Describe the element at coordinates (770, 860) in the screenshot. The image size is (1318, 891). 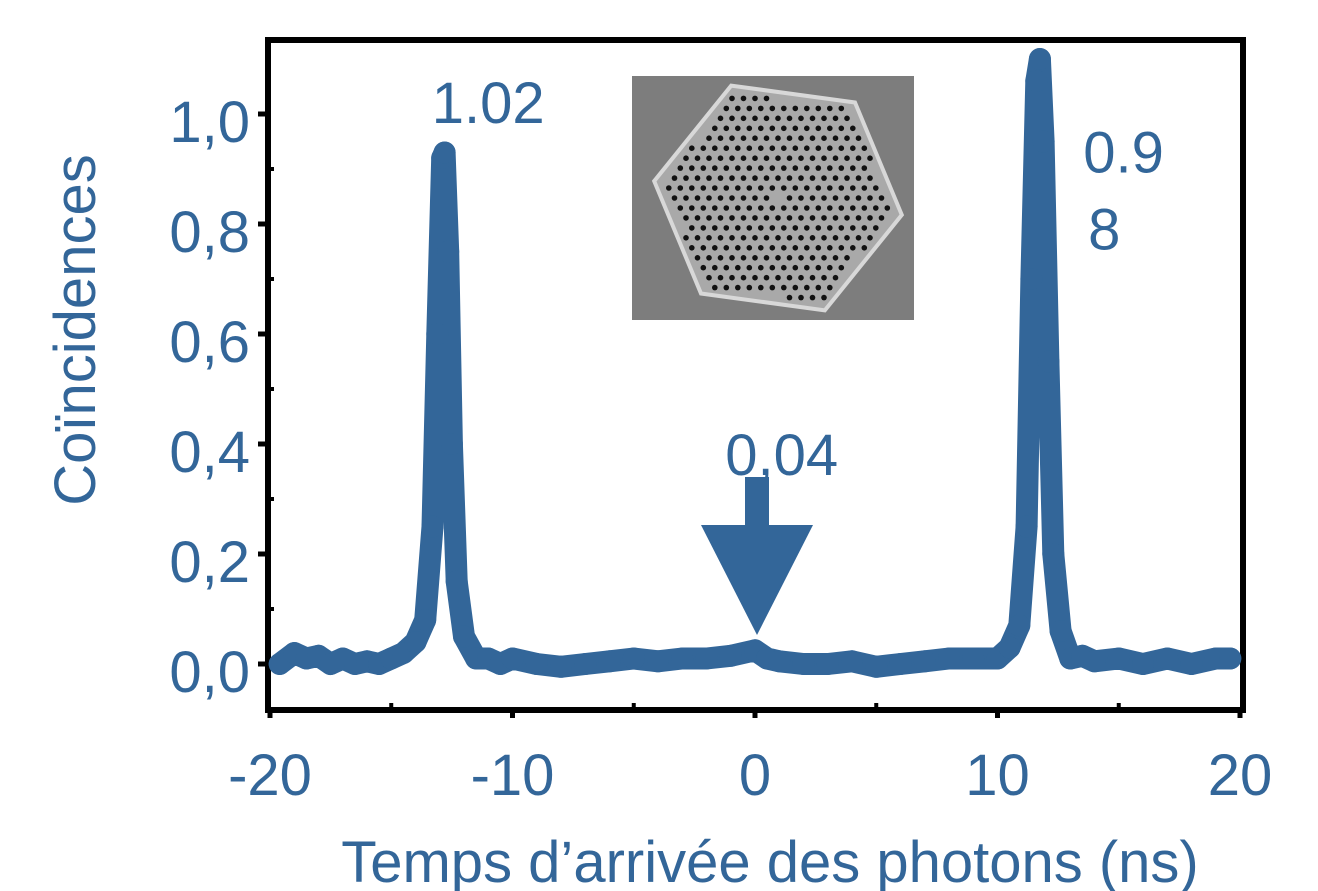
I see `x-axis-label: Temps d’arrivée des photons (ns)` at that location.